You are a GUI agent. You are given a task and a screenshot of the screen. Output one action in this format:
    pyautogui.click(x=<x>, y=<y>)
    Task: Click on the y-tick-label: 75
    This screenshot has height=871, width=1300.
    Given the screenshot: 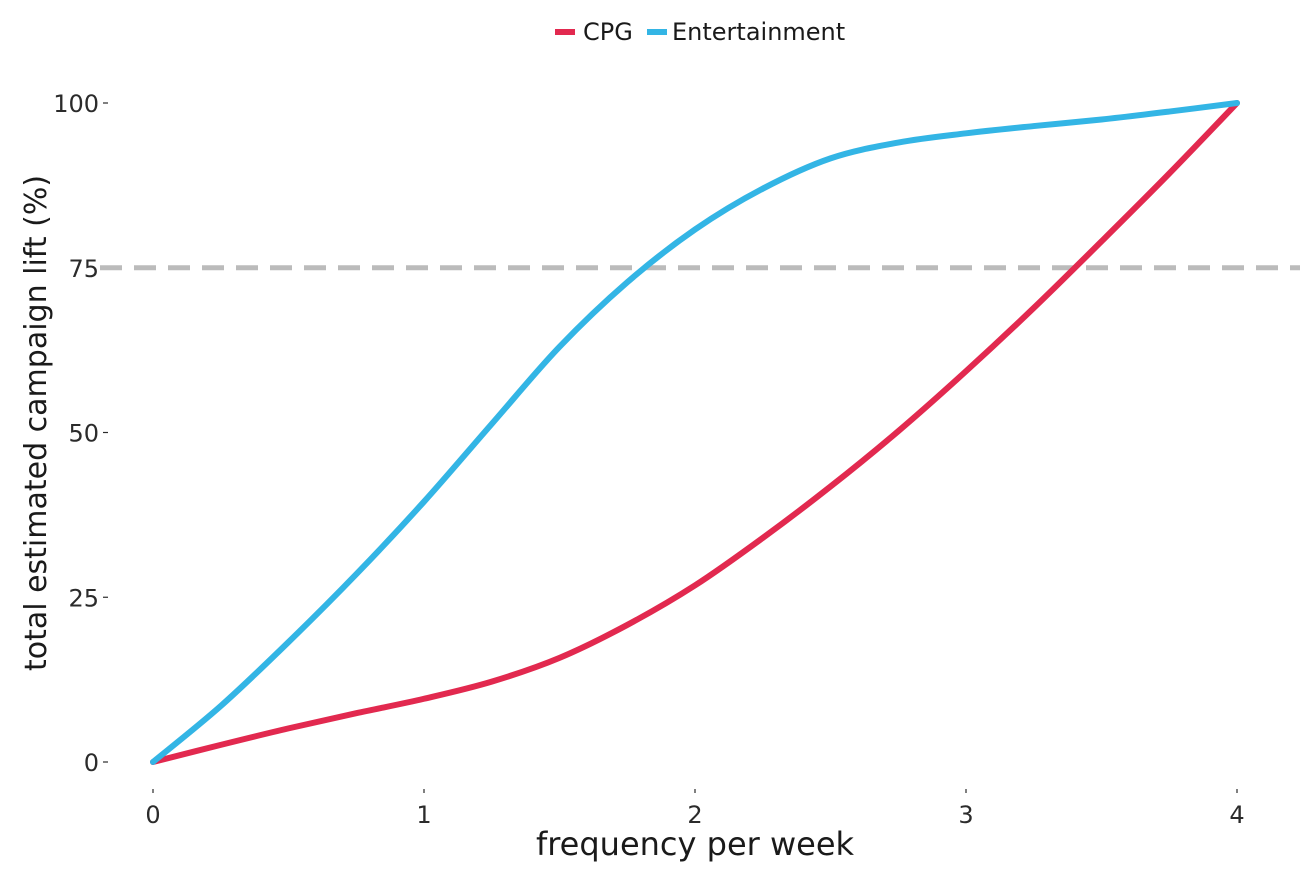 What is the action you would take?
    pyautogui.click(x=83, y=269)
    